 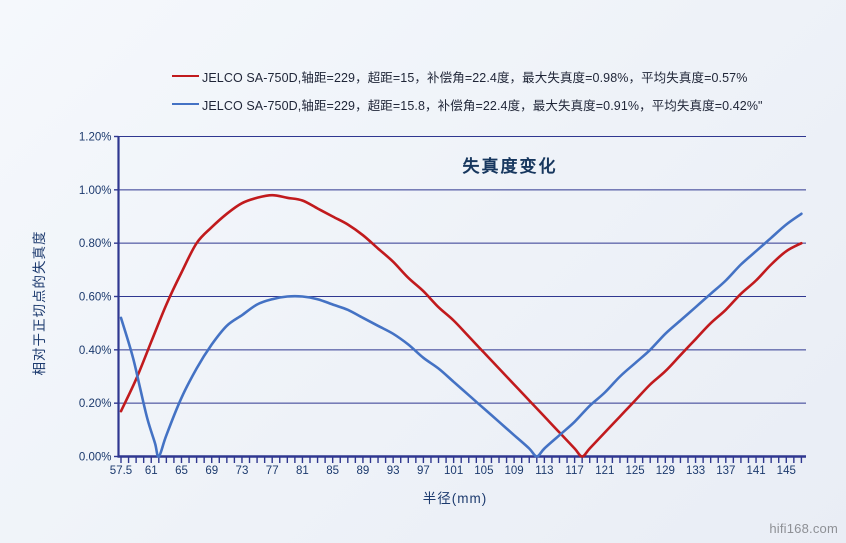 What do you see at coordinates (483, 471) in the screenshot?
I see `x-tick-label: 105` at bounding box center [483, 471].